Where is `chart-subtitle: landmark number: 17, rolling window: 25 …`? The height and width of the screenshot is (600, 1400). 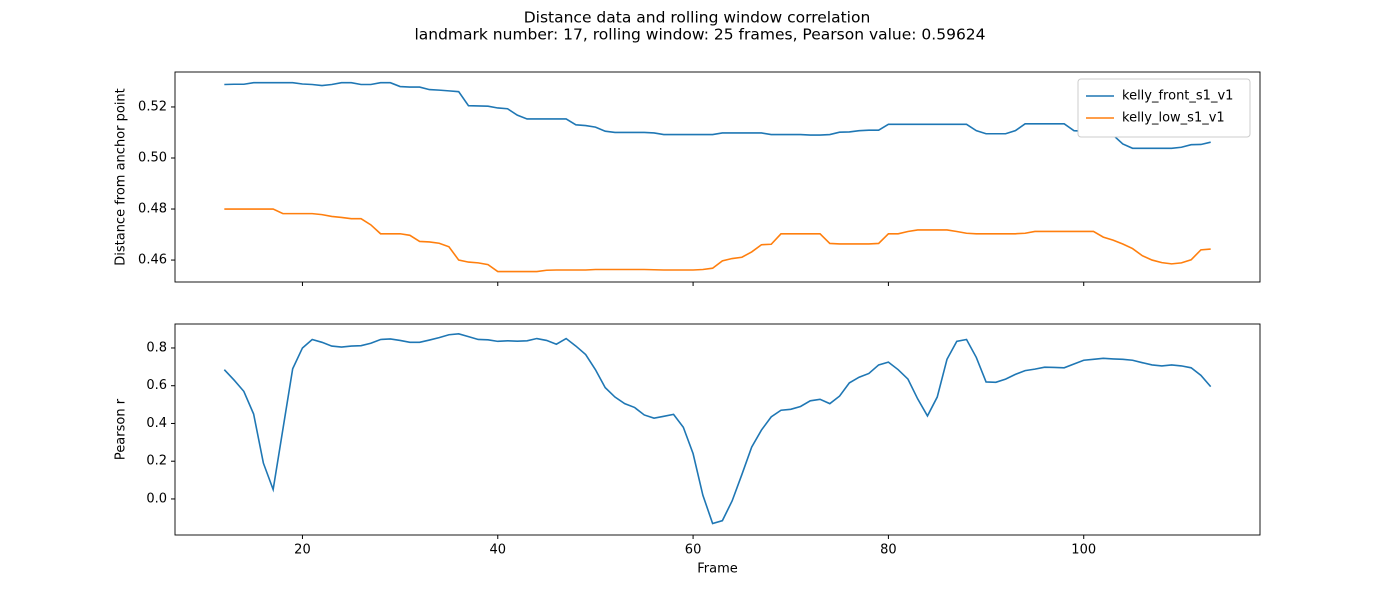
chart-subtitle: landmark number: 17, rolling window: 25 … is located at coordinates (699, 35).